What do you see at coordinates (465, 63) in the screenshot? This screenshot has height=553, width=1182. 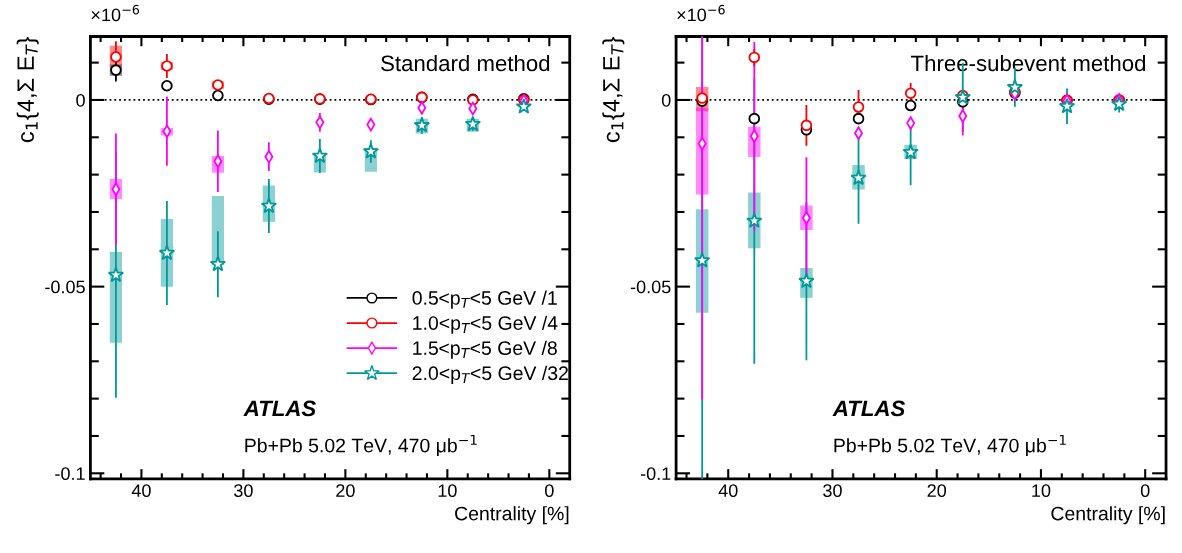 I see `text: Standard method` at bounding box center [465, 63].